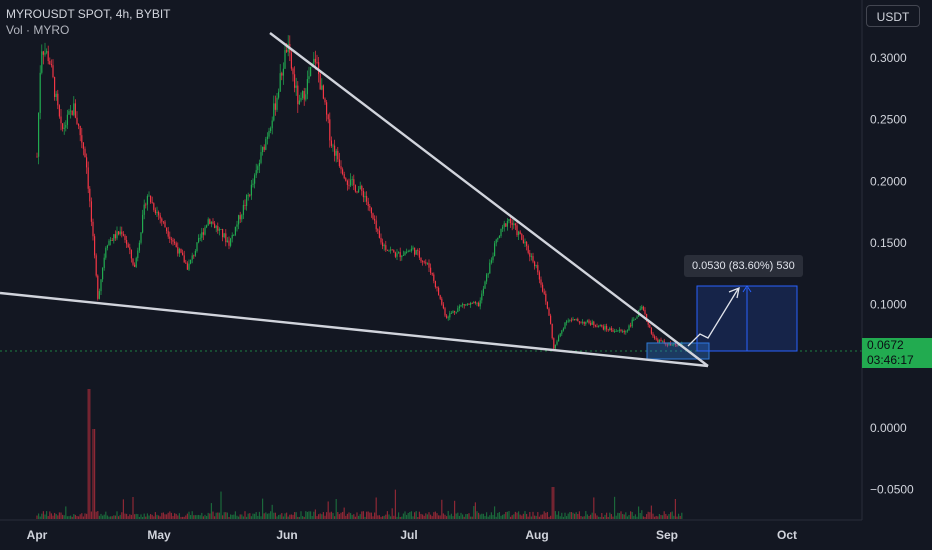 The image size is (932, 550). Describe the element at coordinates (885, 345) in the screenshot. I see `last-price-value: 0.0672` at that location.